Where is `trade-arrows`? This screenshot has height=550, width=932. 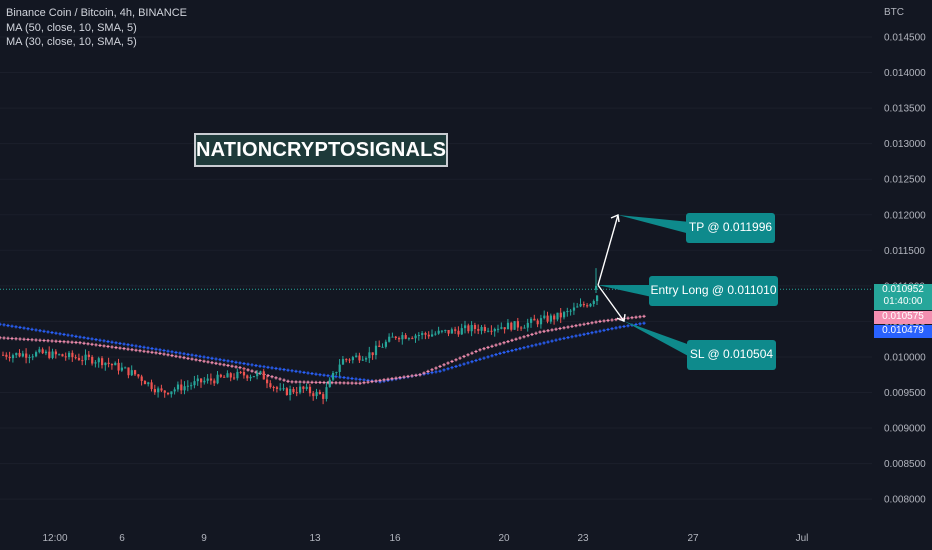 trade-arrows is located at coordinates (643, 285).